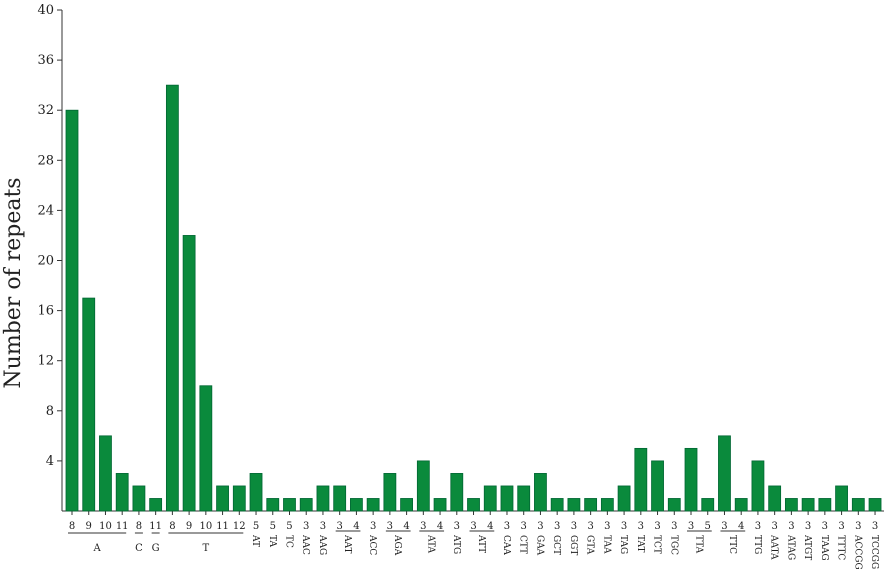 The width and height of the screenshot is (886, 583). Describe the element at coordinates (841, 547) in the screenshot. I see `group-label: TTTC` at that location.